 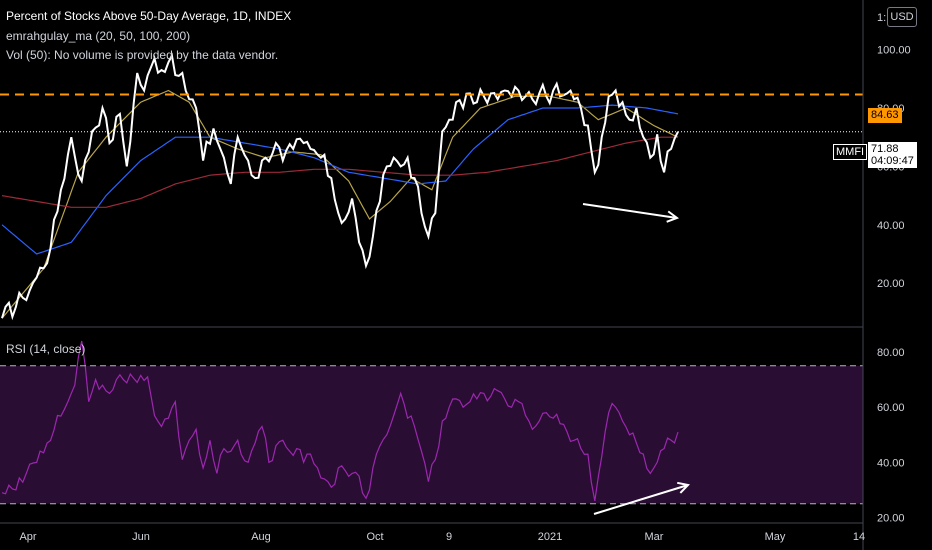 What do you see at coordinates (902, 17) in the screenshot?
I see `currency-button: USD` at bounding box center [902, 17].